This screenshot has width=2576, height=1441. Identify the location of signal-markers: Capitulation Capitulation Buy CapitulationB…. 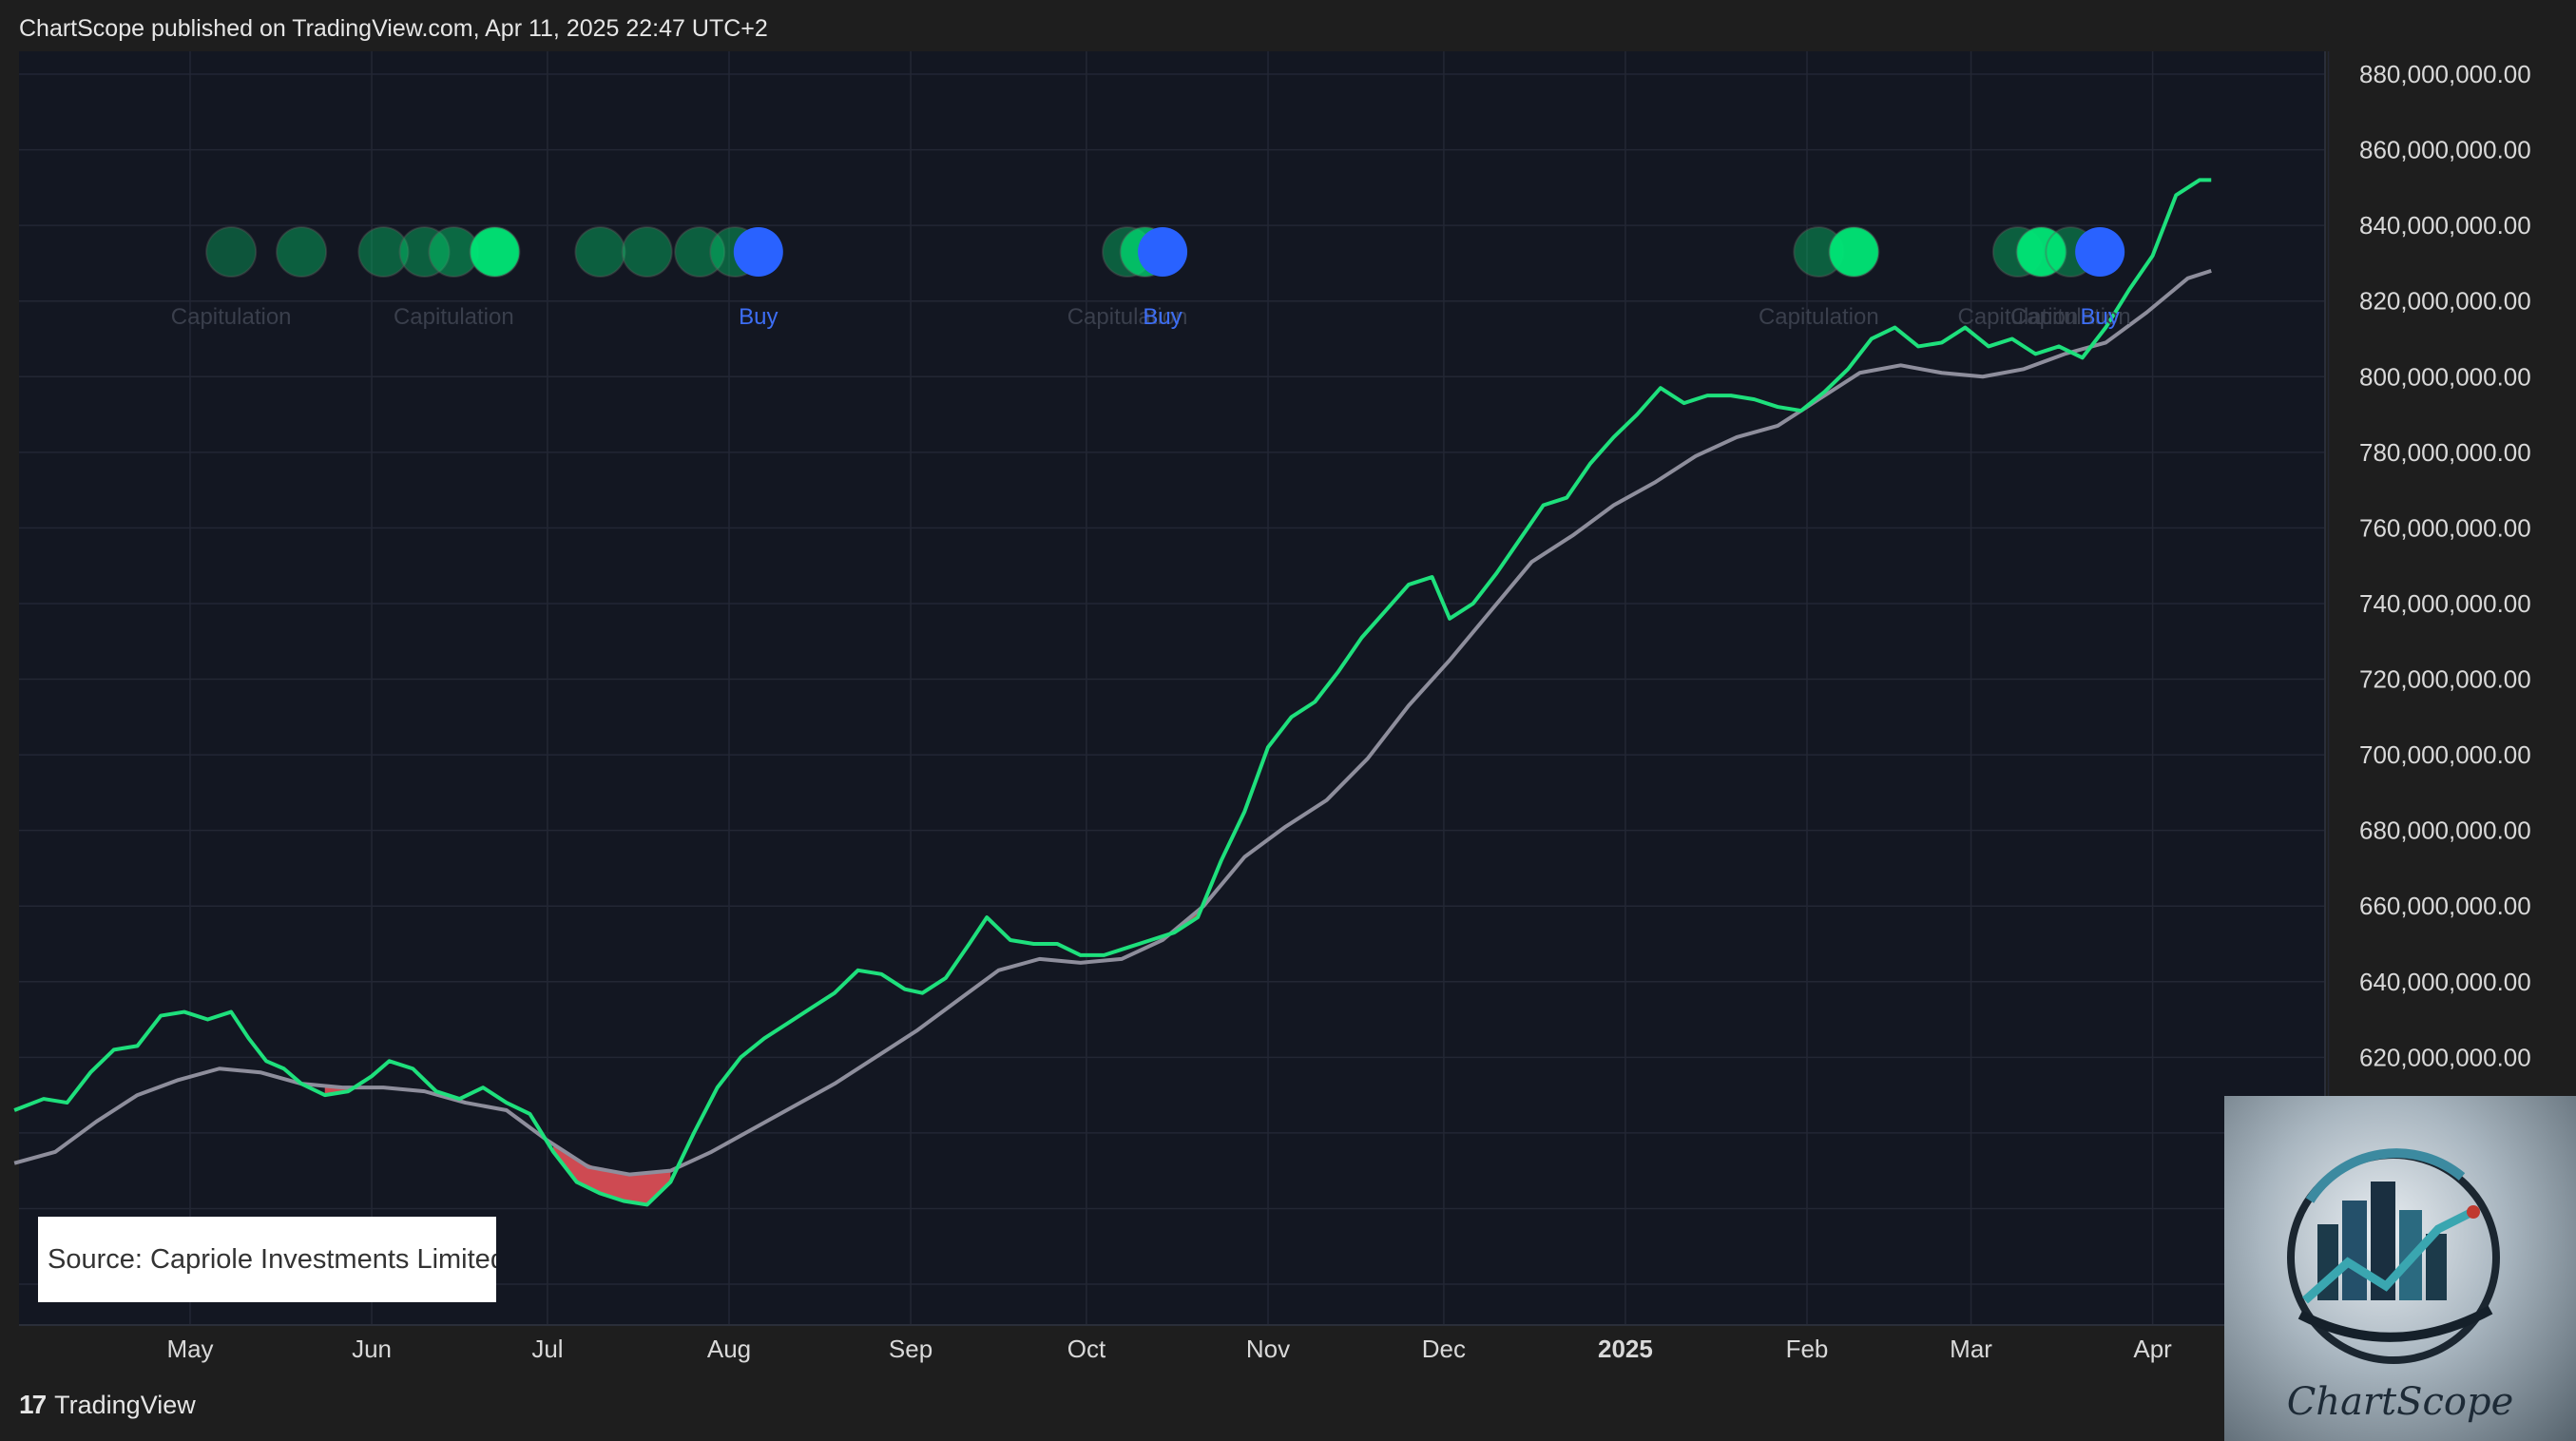
(1151, 277).